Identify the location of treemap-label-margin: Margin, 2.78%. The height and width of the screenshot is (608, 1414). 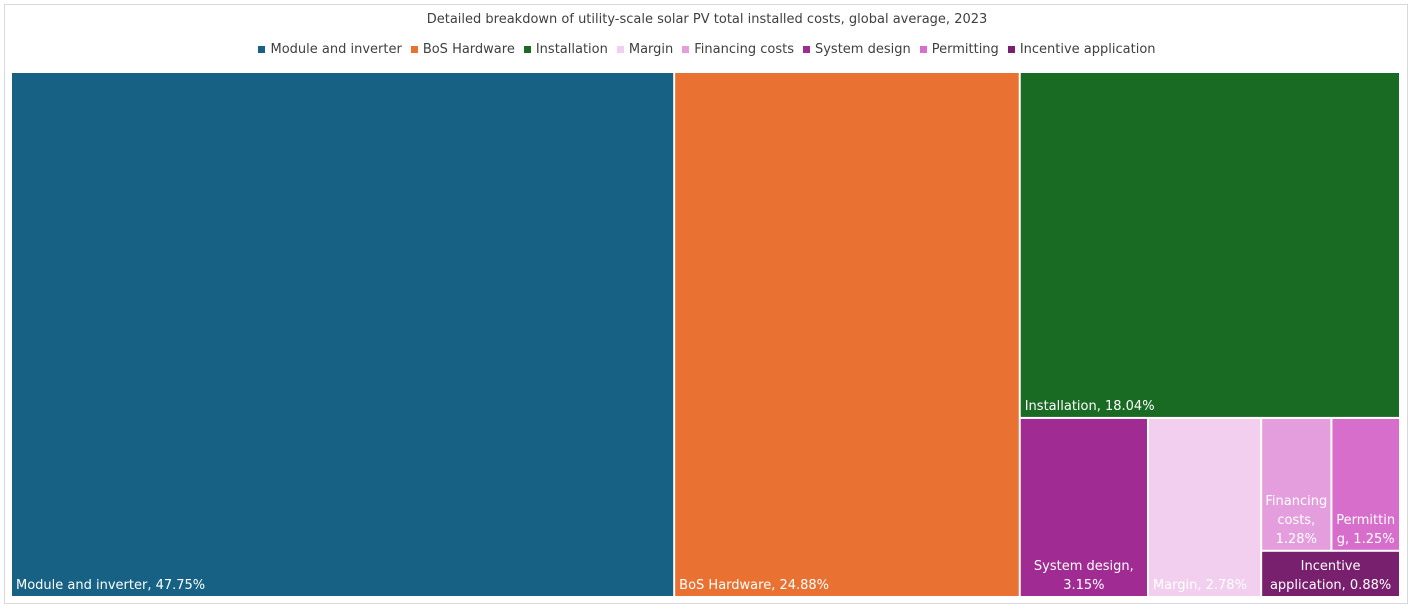
(1200, 585).